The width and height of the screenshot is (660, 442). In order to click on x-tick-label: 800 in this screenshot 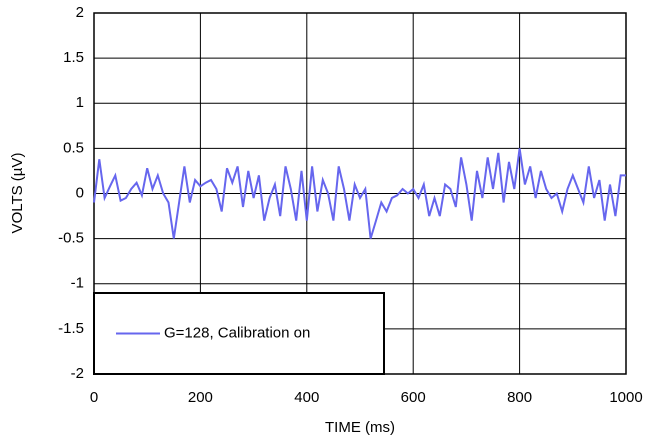, I will do `click(519, 397)`.